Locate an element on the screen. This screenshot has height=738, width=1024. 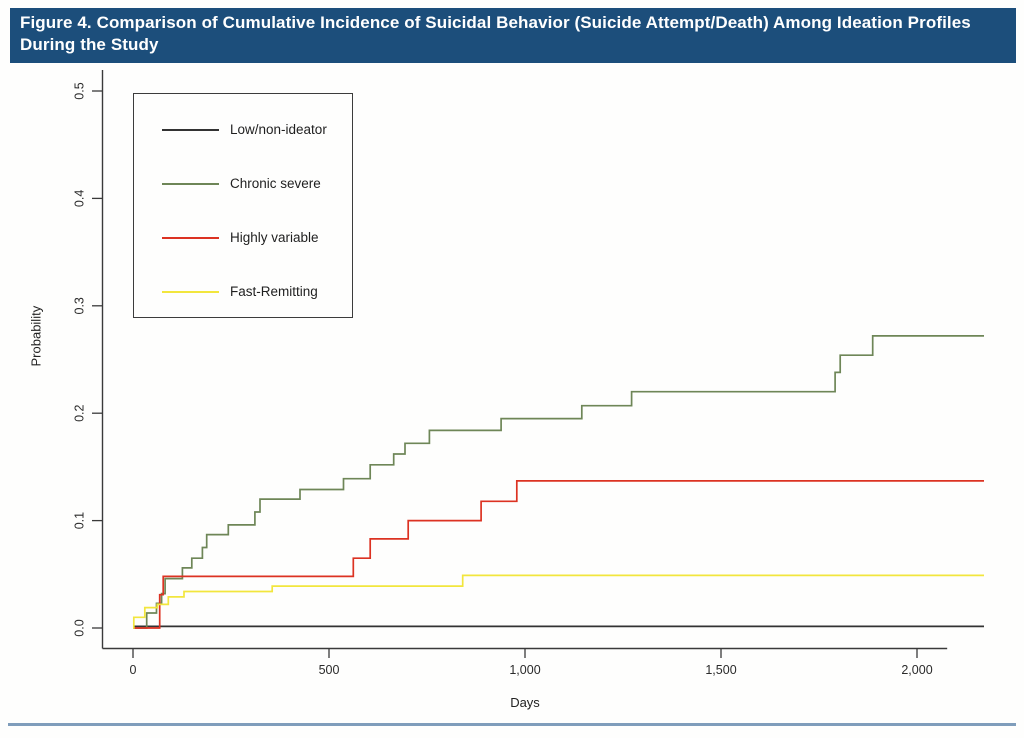
legend-label: Chronic severe is located at coordinates (275, 183).